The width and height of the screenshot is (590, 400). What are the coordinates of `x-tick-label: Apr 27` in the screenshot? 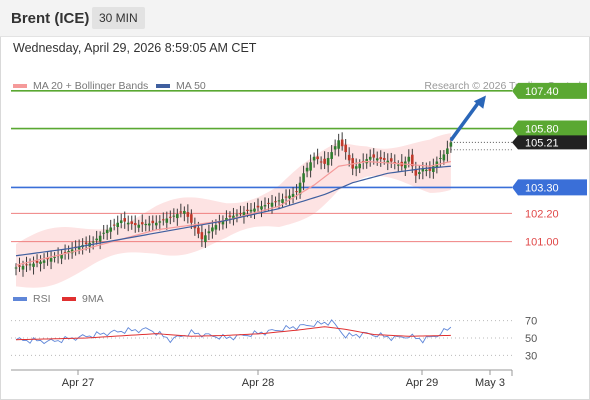 It's located at (78, 383).